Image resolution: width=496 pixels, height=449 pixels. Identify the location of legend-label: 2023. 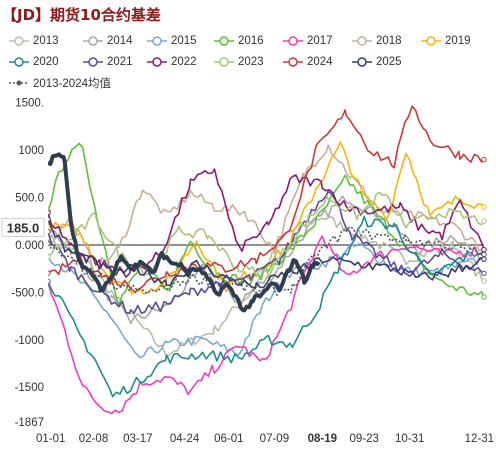
(251, 62).